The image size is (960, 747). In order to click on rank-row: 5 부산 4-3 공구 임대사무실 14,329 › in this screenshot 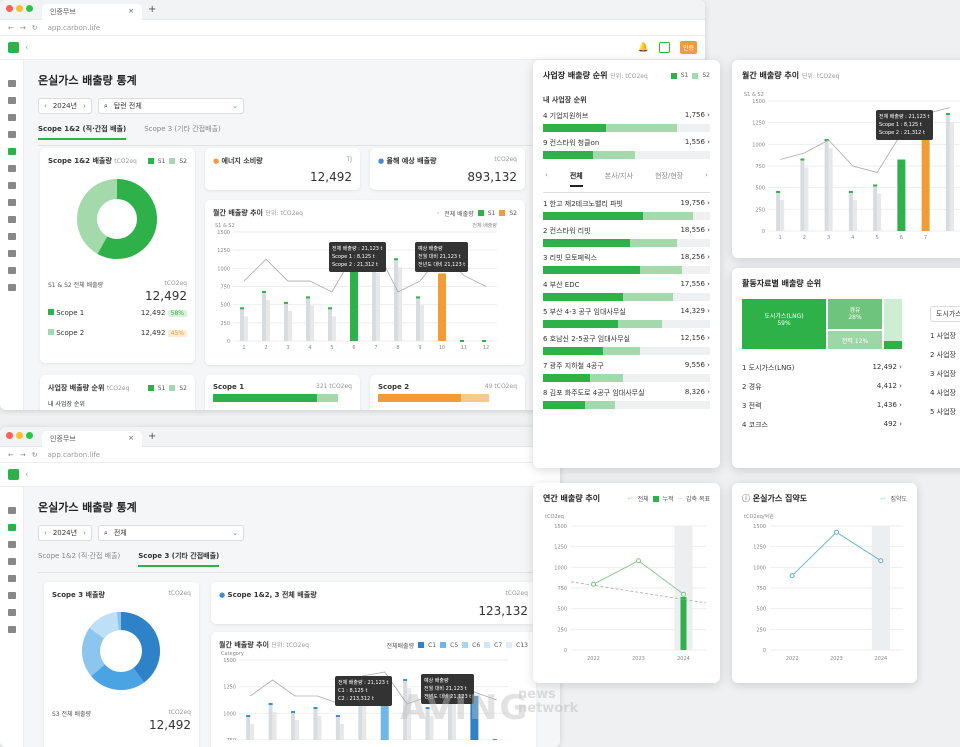, I will do `click(626, 317)`.